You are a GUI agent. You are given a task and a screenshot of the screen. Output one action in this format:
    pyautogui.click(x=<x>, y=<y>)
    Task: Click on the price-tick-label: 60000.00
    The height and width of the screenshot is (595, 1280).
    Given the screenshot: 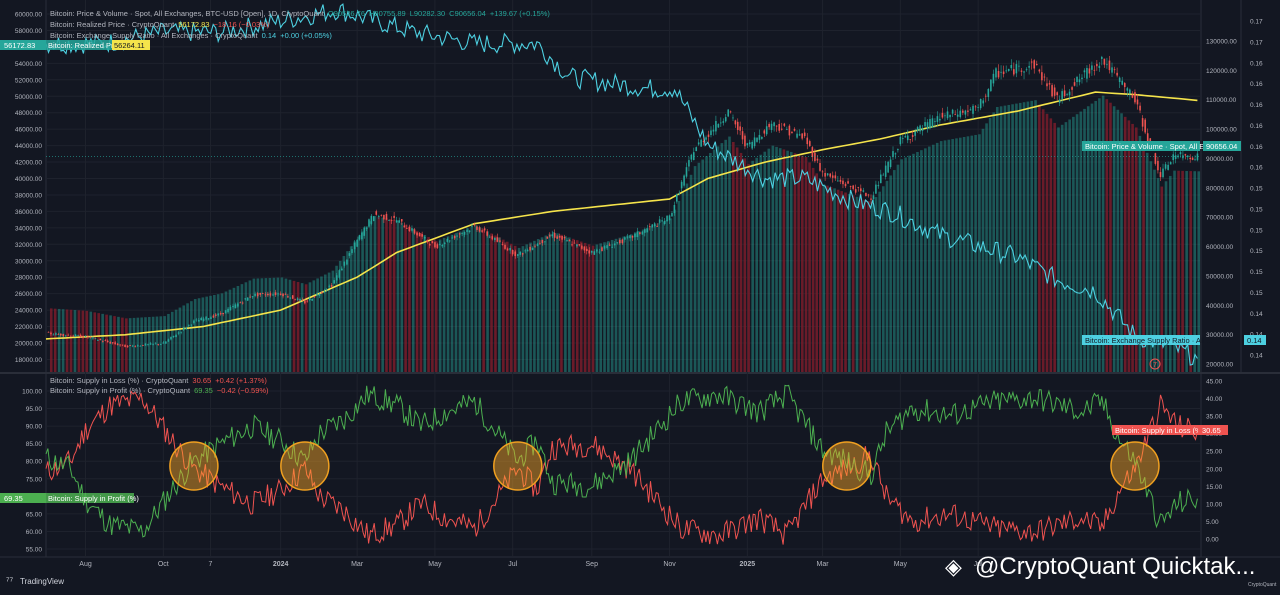 What is the action you would take?
    pyautogui.click(x=1219, y=247)
    